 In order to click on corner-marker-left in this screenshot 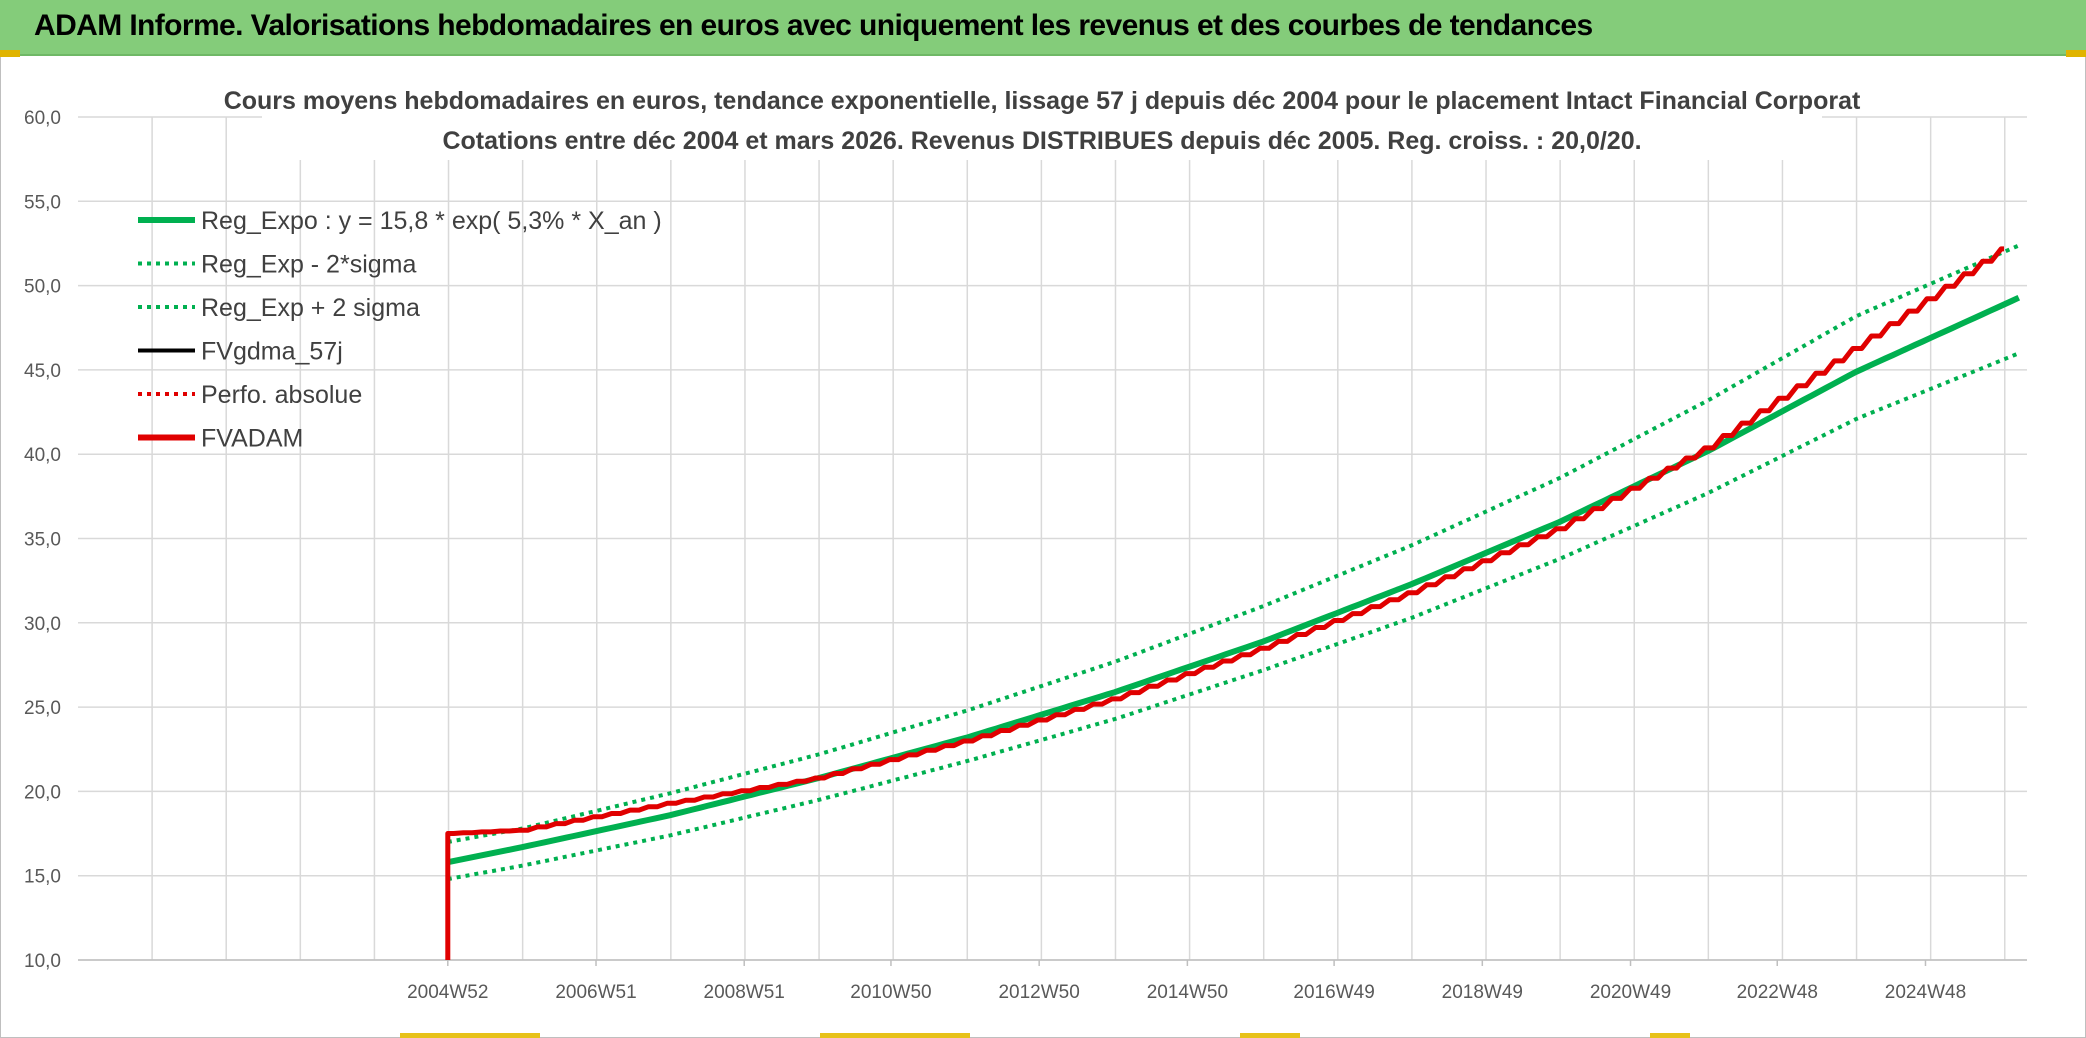, I will do `click(10, 53)`.